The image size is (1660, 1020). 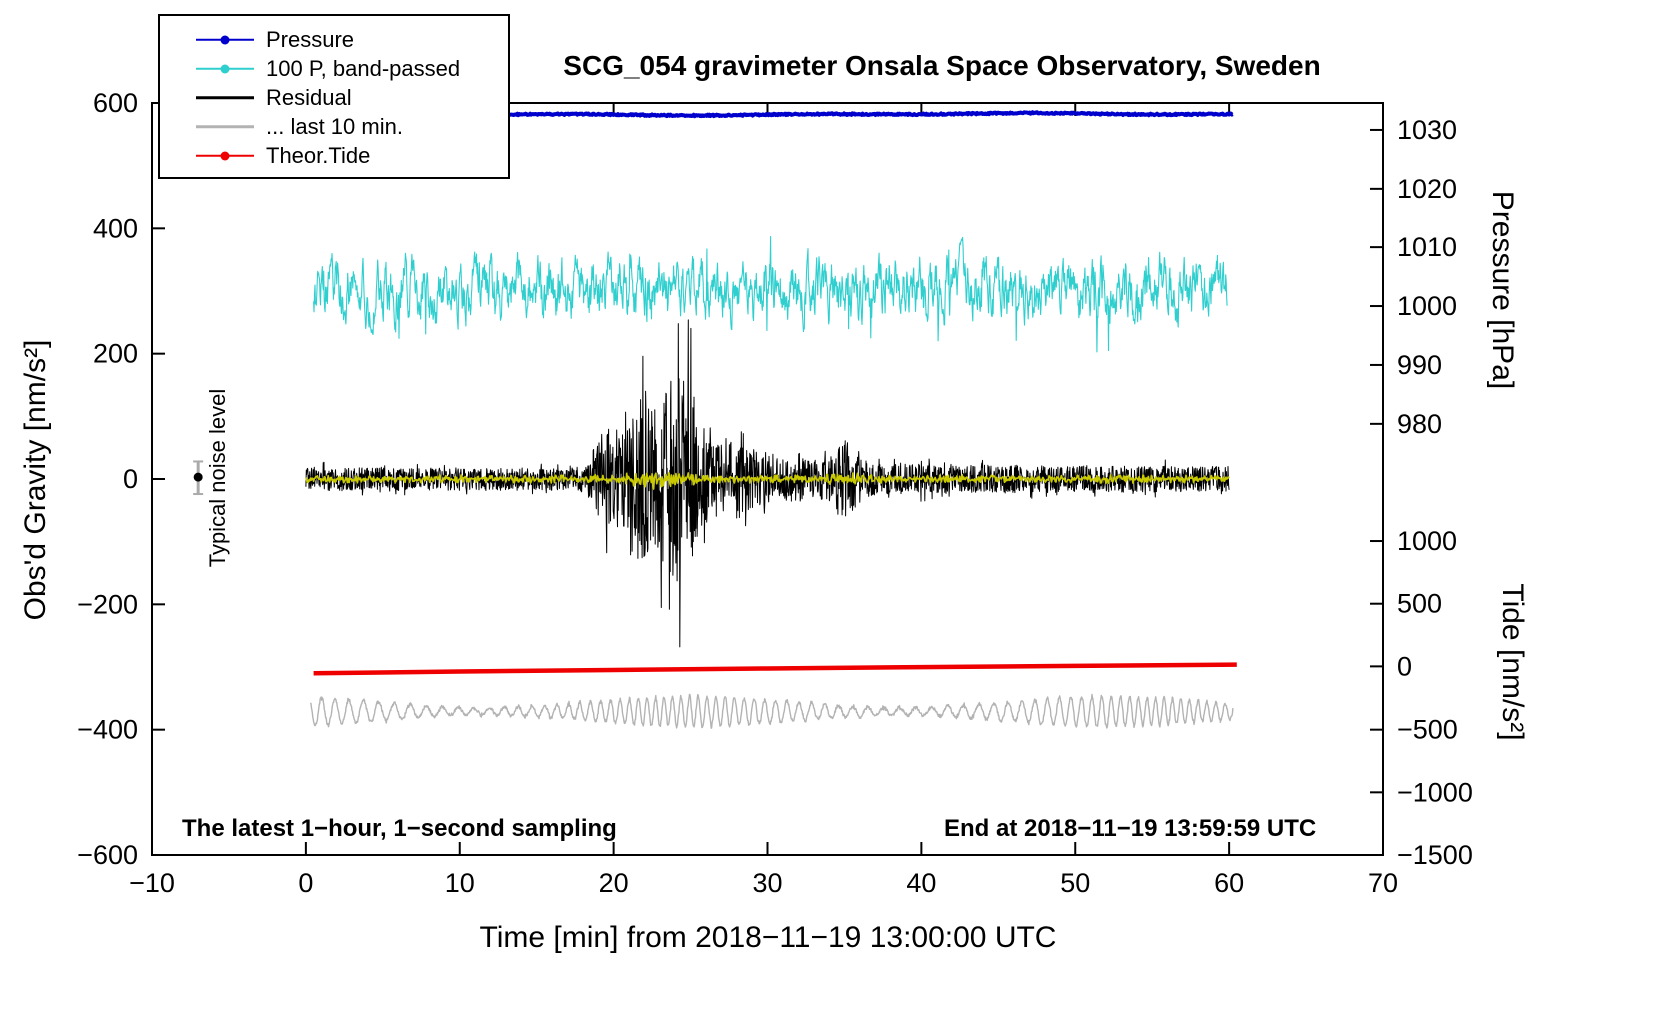 I want to click on x-tick-label: 40, so click(x=921, y=883).